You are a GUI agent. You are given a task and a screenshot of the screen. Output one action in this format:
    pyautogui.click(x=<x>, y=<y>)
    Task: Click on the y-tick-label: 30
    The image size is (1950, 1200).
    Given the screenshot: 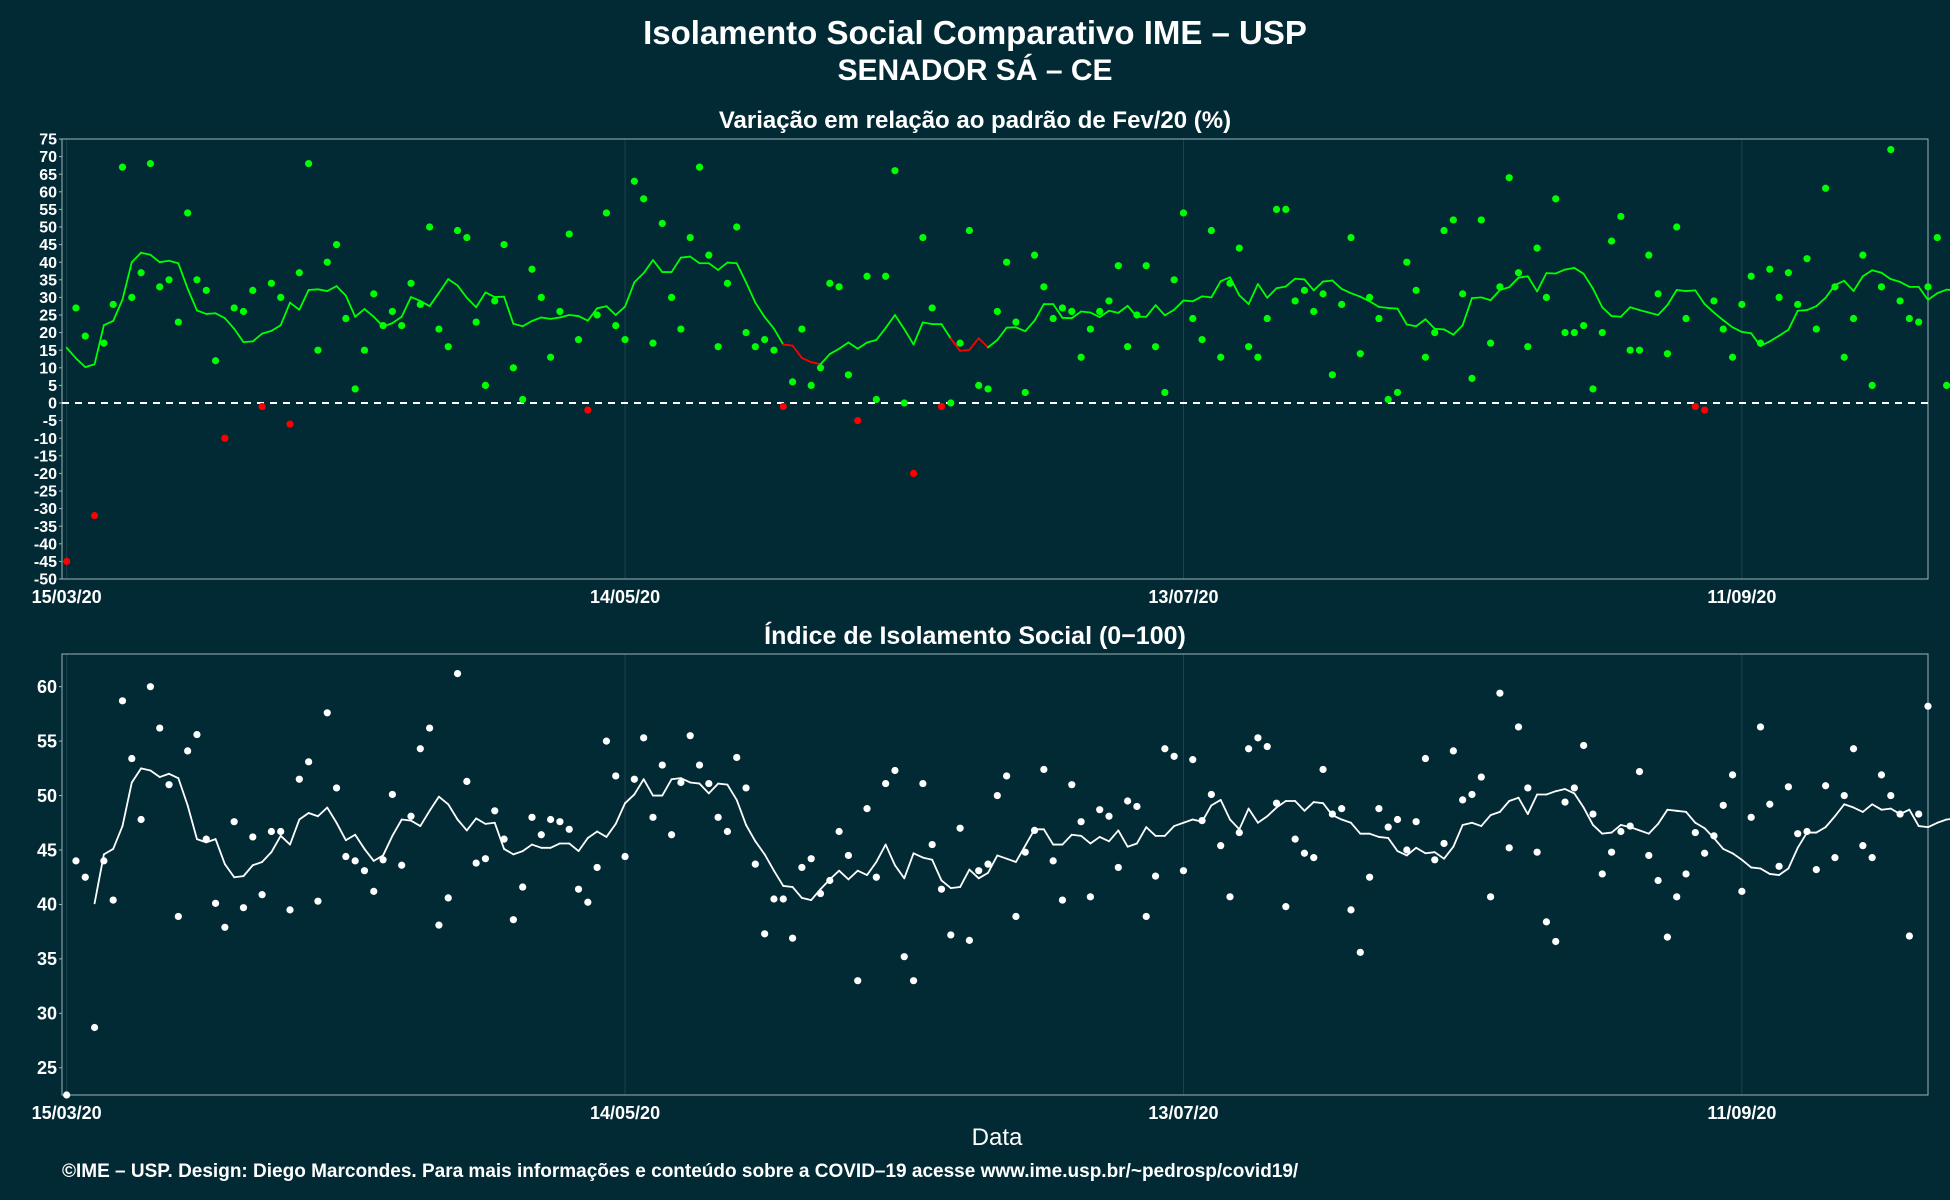 What is the action you would take?
    pyautogui.click(x=47, y=1014)
    